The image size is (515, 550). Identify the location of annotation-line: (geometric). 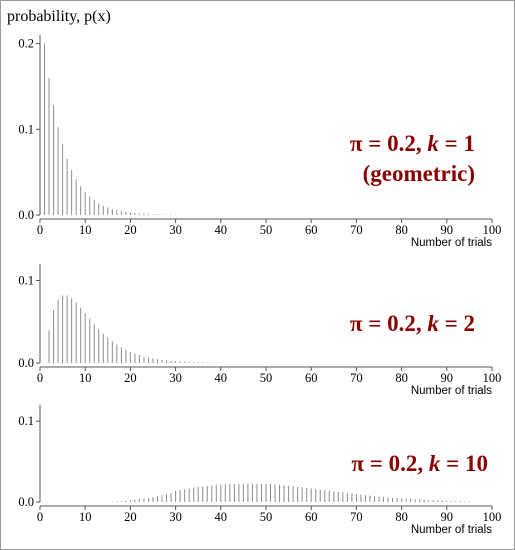
(419, 173).